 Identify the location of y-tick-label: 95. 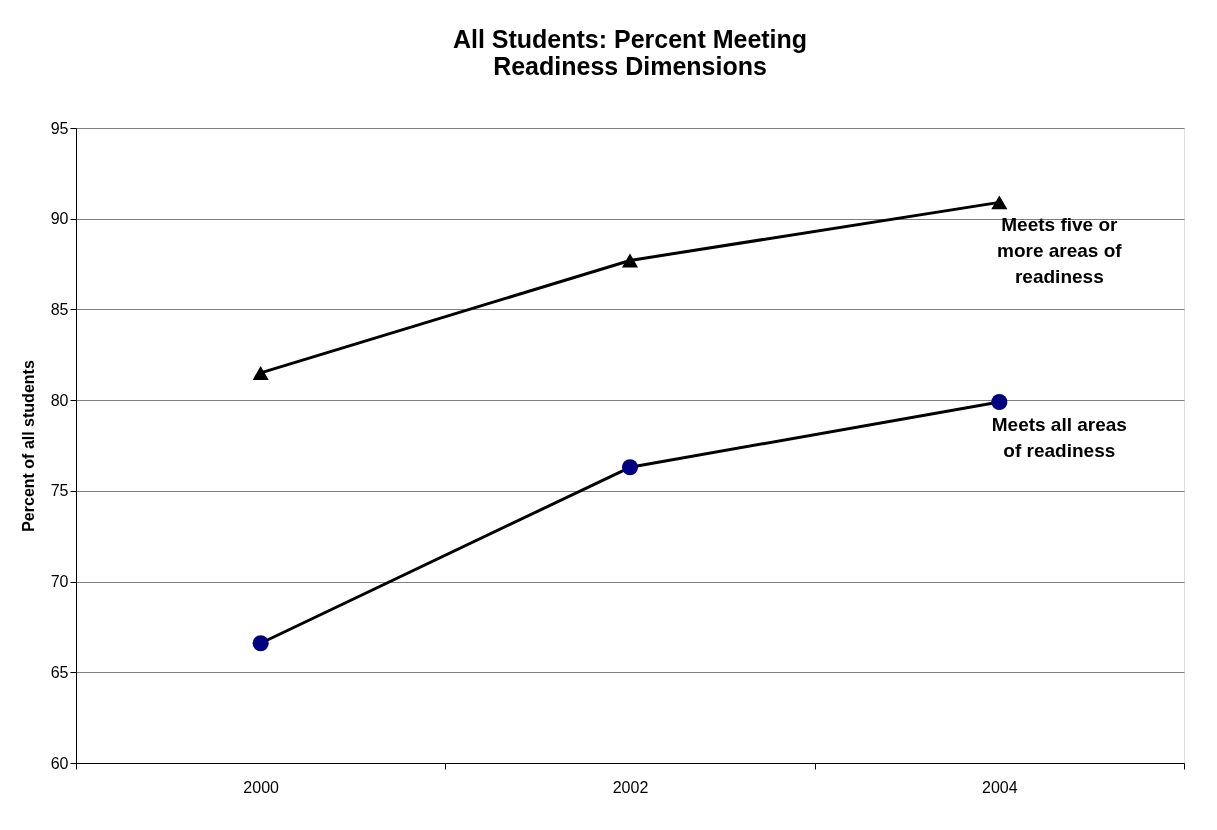
(59, 128).